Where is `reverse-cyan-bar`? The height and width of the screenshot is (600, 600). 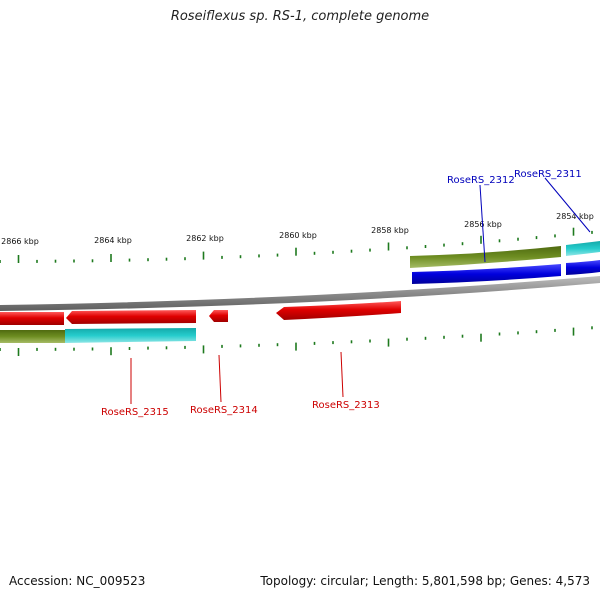
reverse-cyan-bar is located at coordinates (130, 335).